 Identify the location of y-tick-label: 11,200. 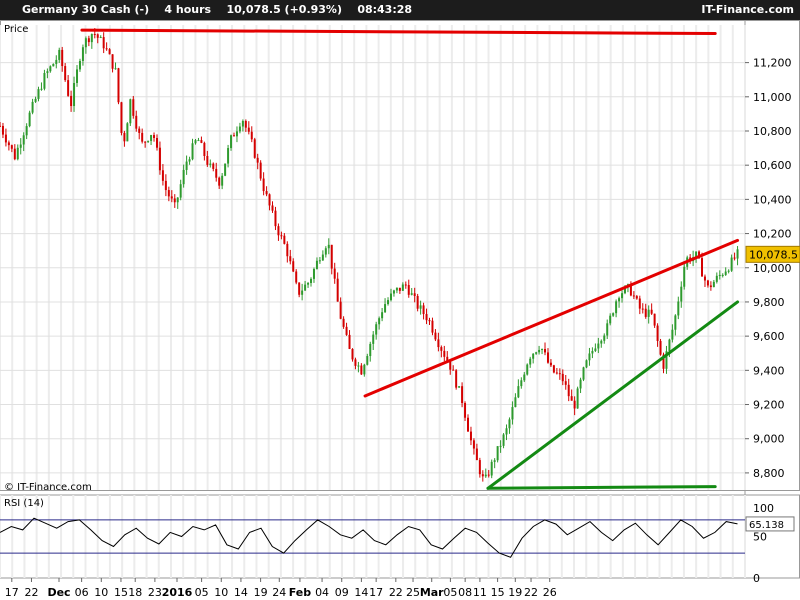
(772, 63).